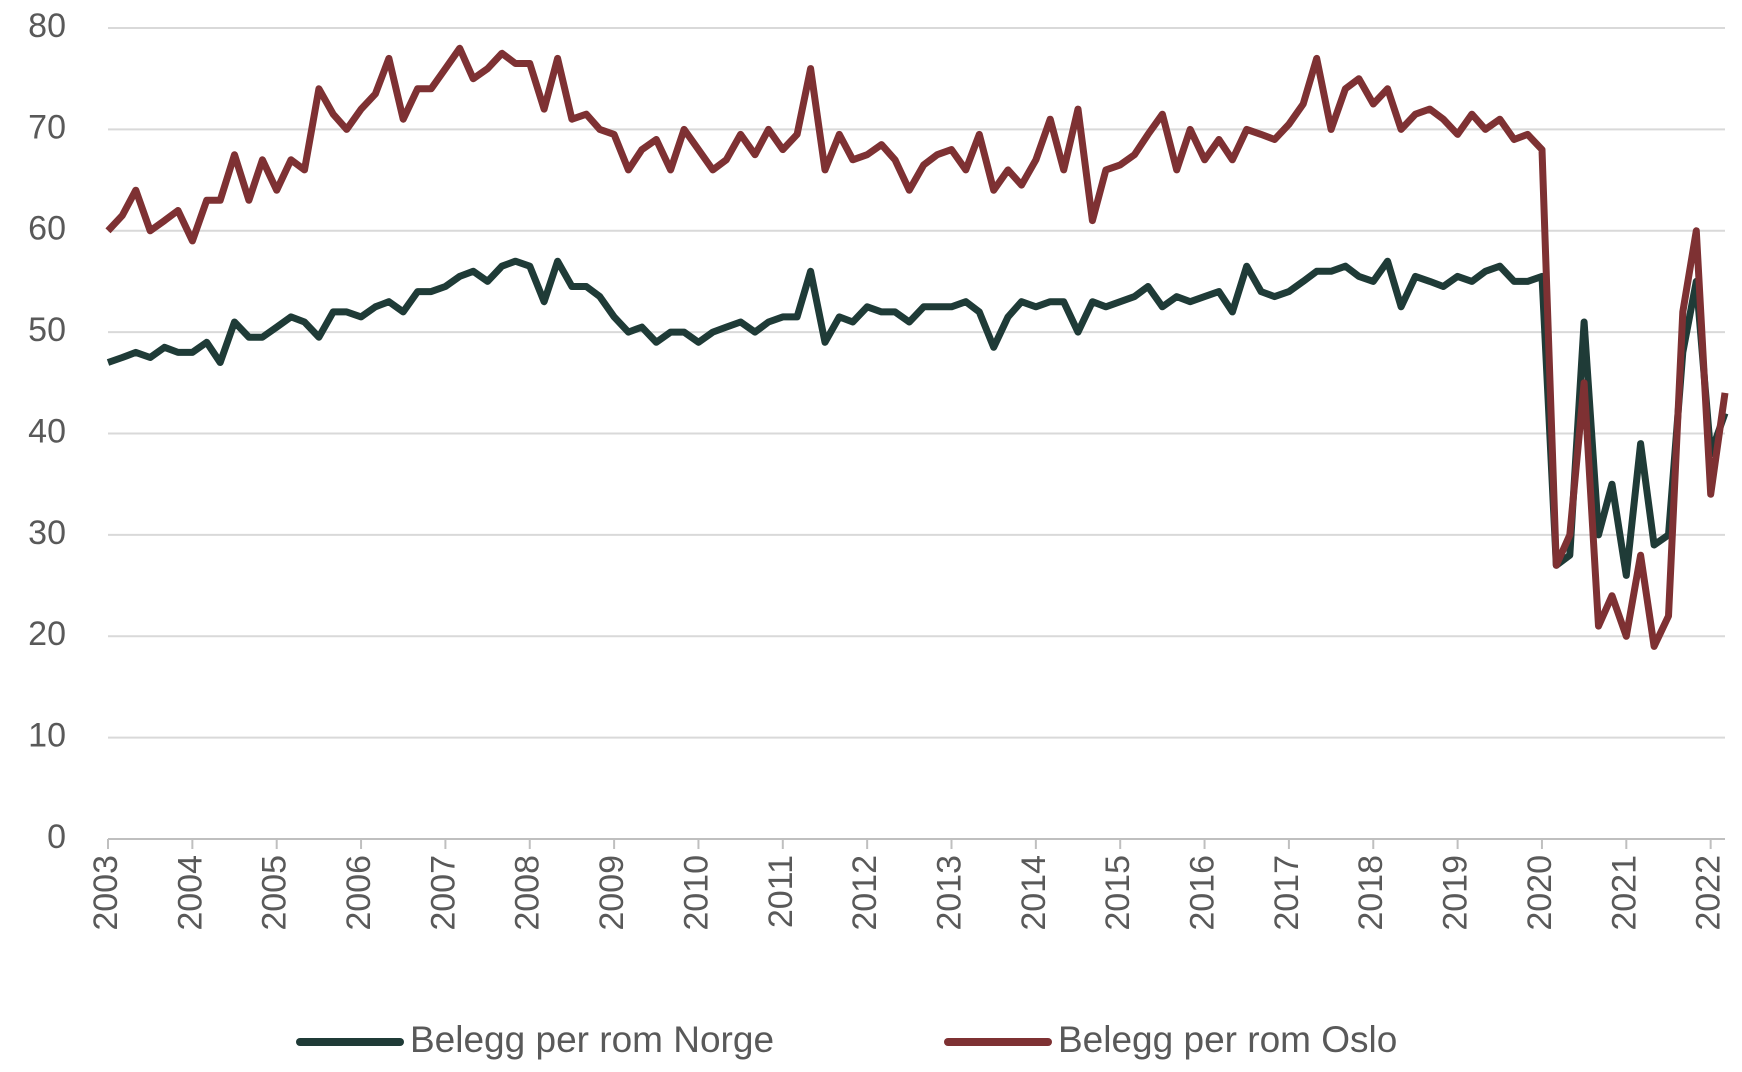 The height and width of the screenshot is (1072, 1742). What do you see at coordinates (1709, 893) in the screenshot?
I see `x-tick-label: 2022` at bounding box center [1709, 893].